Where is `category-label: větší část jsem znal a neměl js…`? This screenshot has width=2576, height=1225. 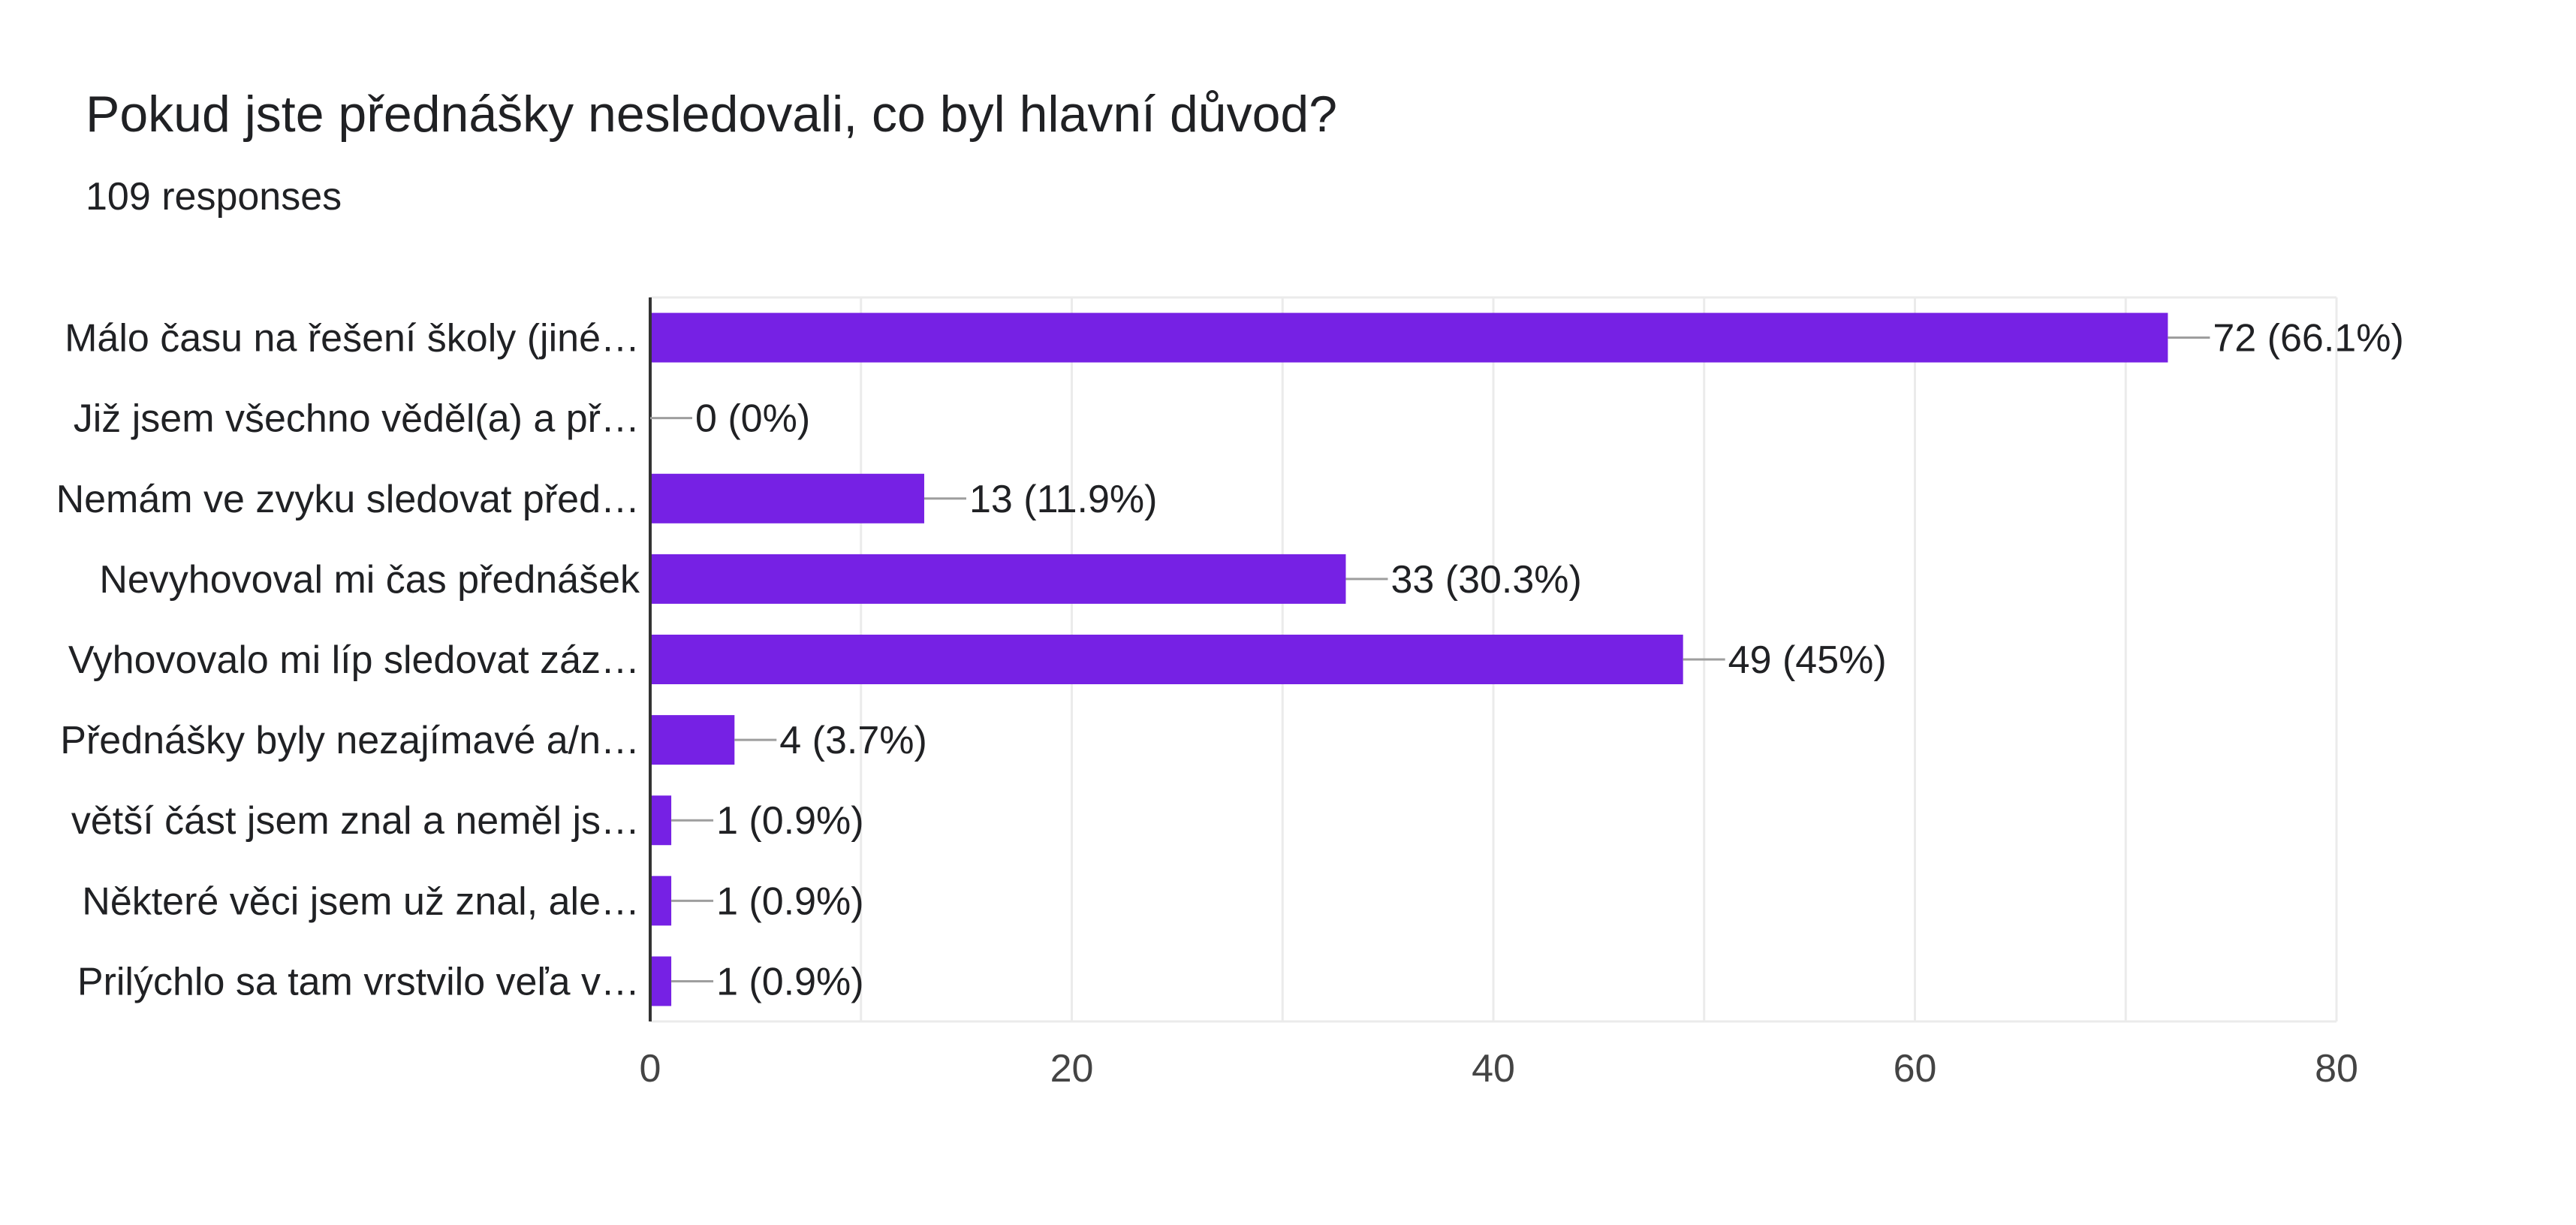 category-label: větší část jsem znal a neměl js… is located at coordinates (355, 821).